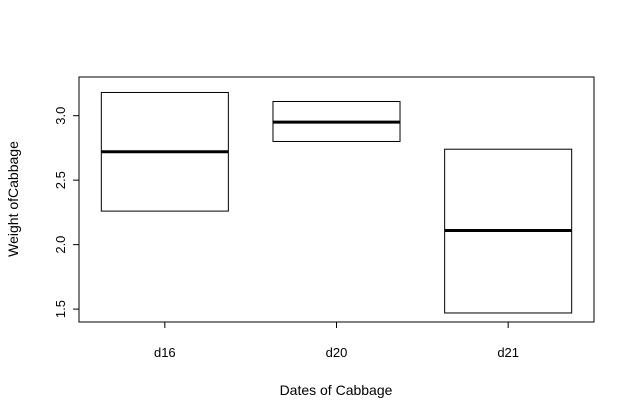 This screenshot has height=419, width=634. Describe the element at coordinates (165, 352) in the screenshot. I see `x-tick-label-d16: d16` at that location.